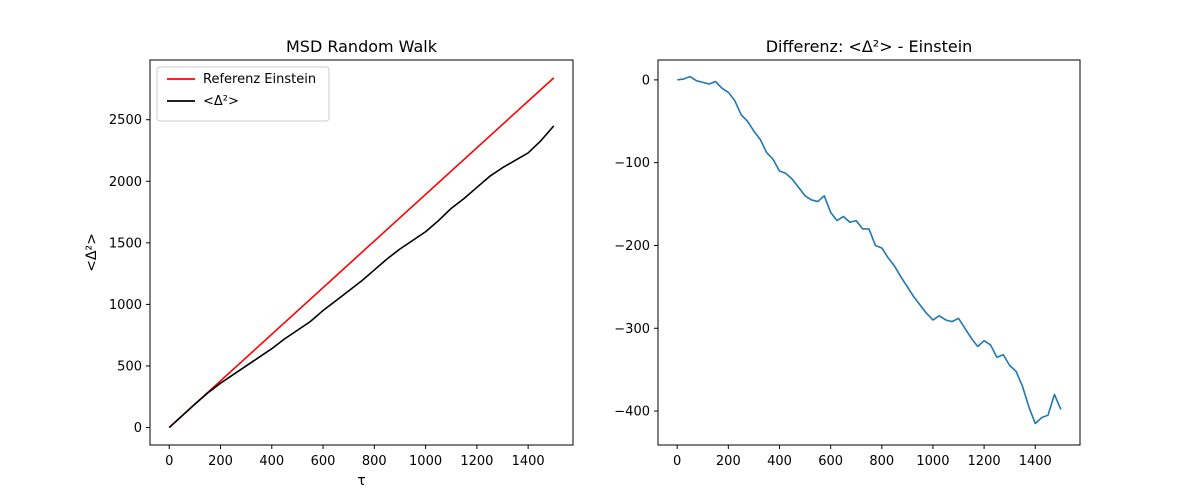 Image resolution: width=1200 pixels, height=504 pixels. What do you see at coordinates (632, 412) in the screenshot?
I see `y-tick-label: −400` at bounding box center [632, 412].